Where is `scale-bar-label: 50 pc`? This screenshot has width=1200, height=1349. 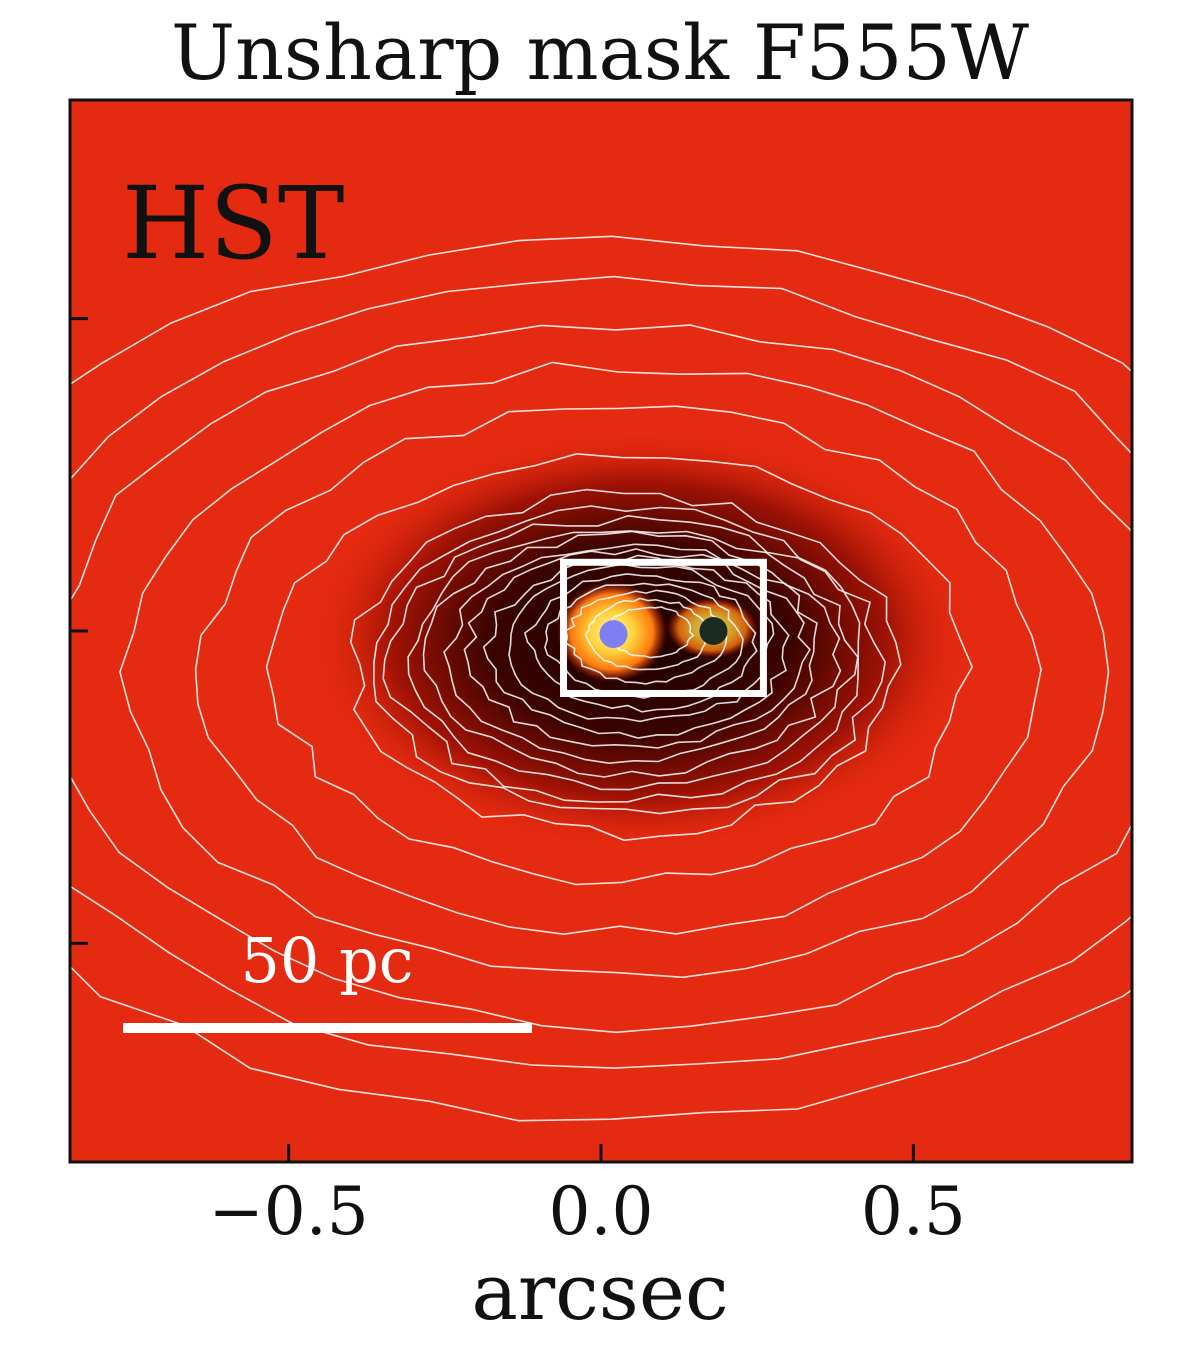 scale-bar-label: 50 pc is located at coordinates (326, 960).